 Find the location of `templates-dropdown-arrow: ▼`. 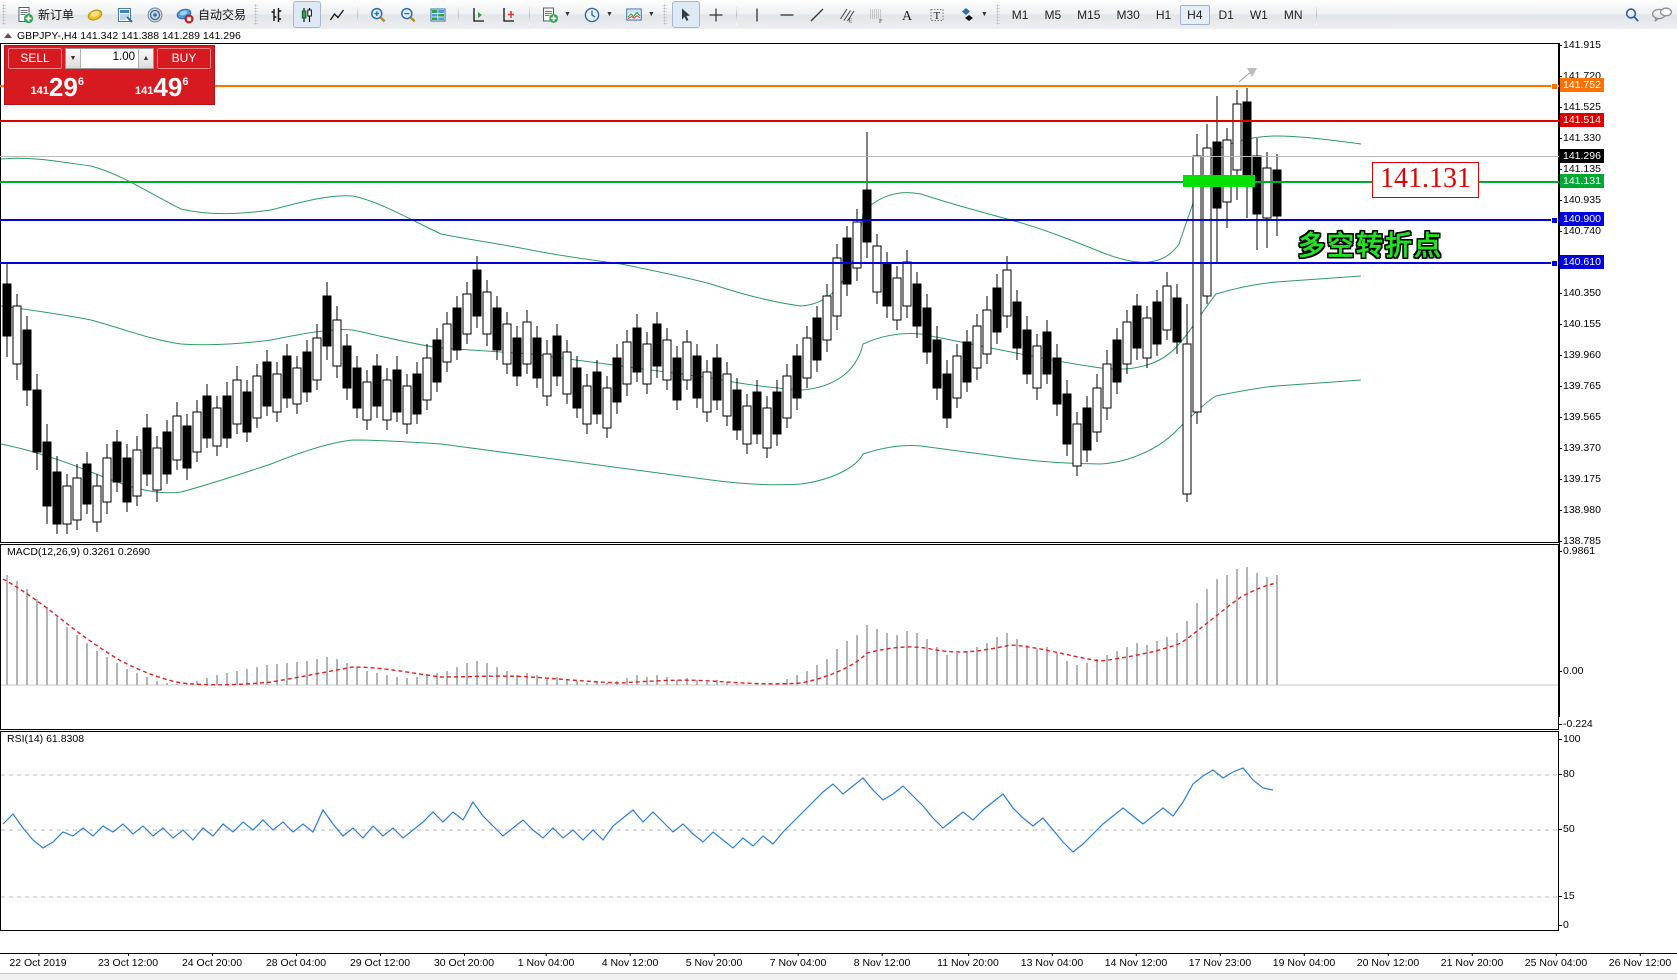

templates-dropdown-arrow: ▼ is located at coordinates (651, 14).